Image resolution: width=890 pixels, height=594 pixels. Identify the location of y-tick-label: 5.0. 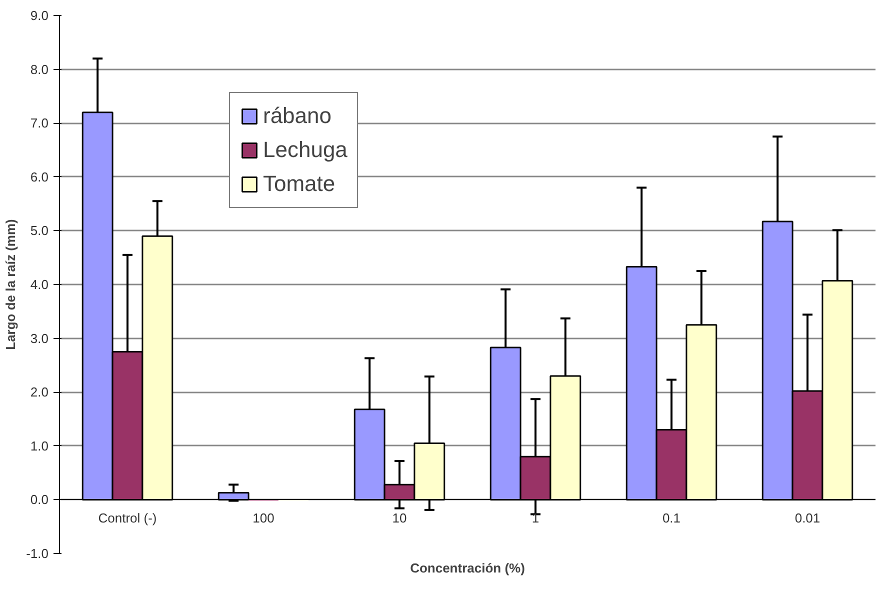
(39, 230).